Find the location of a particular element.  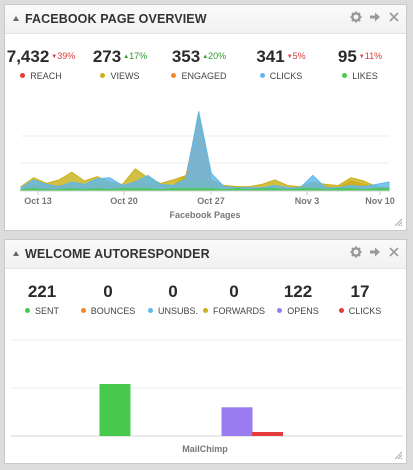

stat-value-text: 122 is located at coordinates (298, 291).